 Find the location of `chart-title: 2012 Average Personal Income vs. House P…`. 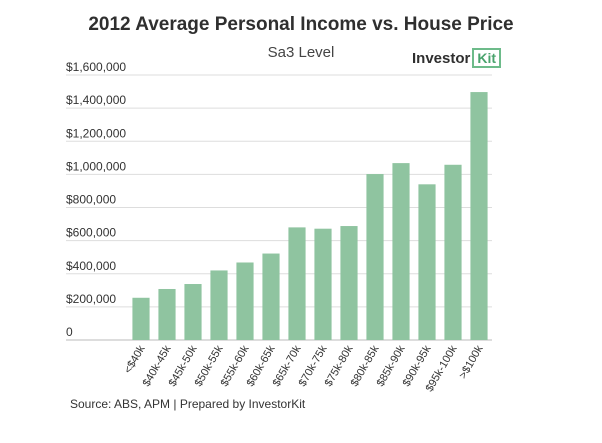

chart-title: 2012 Average Personal Income vs. House P… is located at coordinates (301, 24).